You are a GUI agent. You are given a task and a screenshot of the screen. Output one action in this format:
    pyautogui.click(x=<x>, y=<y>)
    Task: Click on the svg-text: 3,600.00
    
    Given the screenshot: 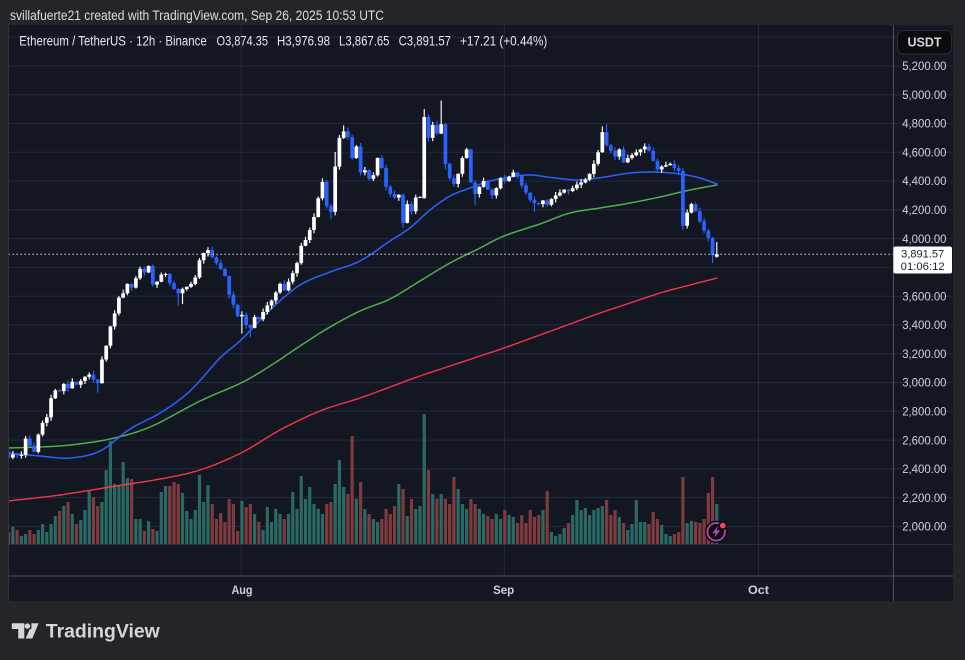 What is the action you would take?
    pyautogui.click(x=924, y=296)
    